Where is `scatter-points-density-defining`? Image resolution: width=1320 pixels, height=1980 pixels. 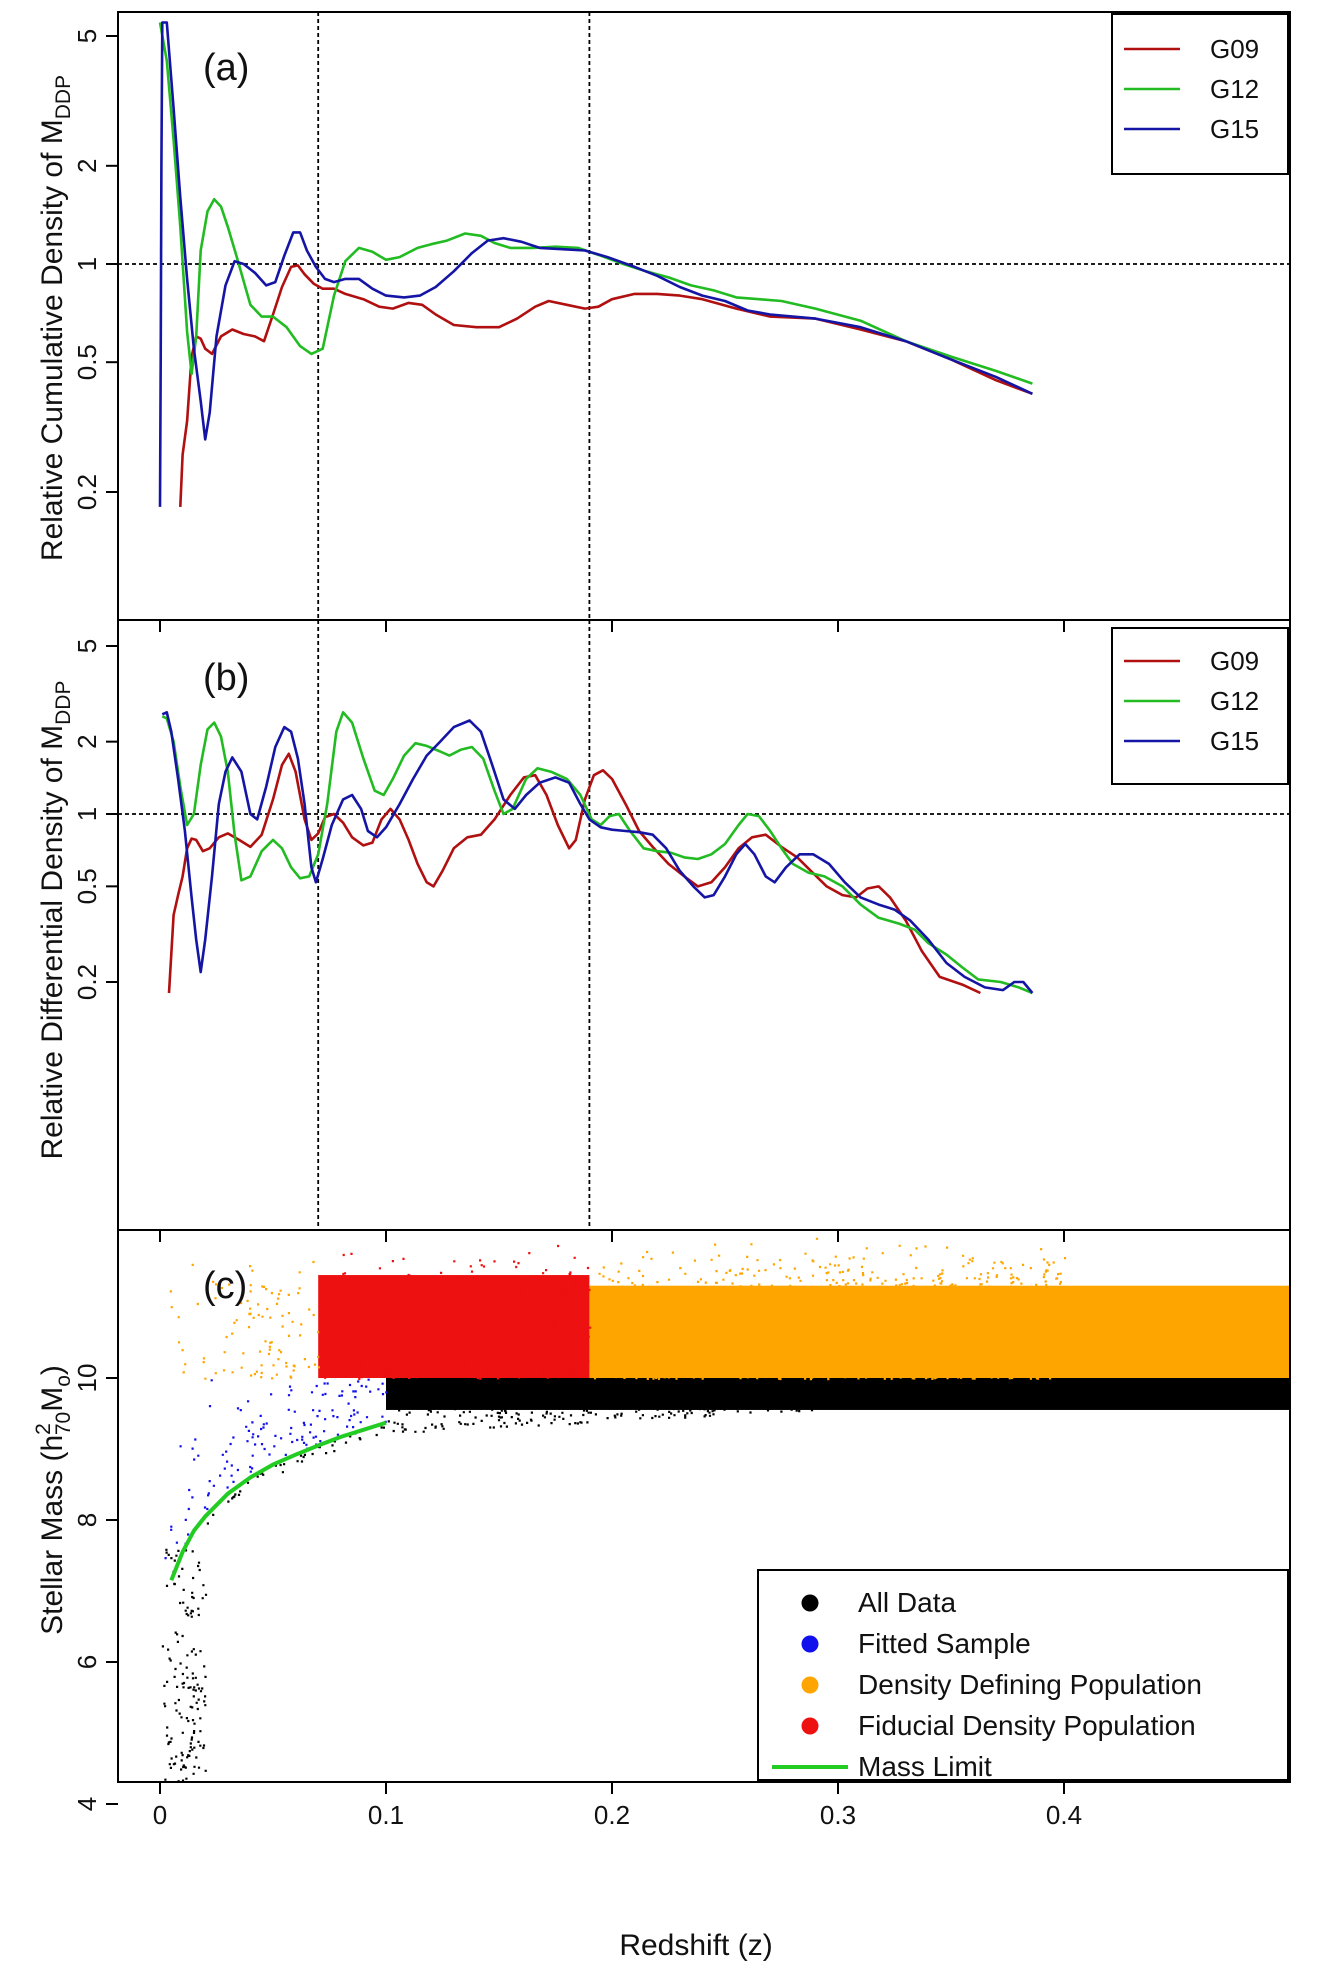 scatter-points-density-defining is located at coordinates (618, 1309).